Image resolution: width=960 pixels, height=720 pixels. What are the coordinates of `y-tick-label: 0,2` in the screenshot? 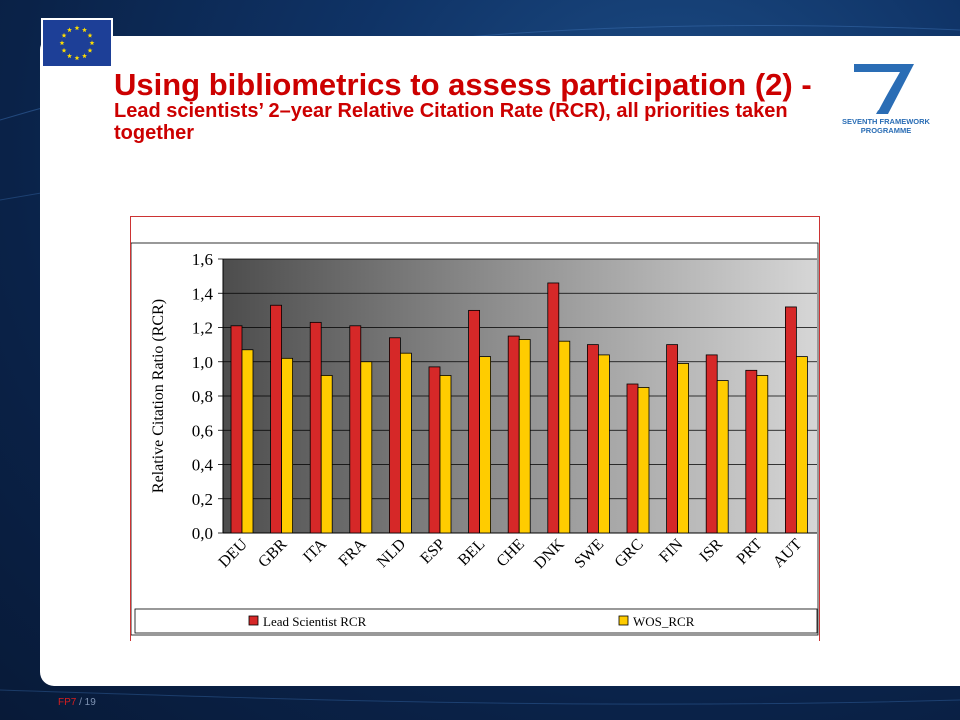 It's located at (202, 499).